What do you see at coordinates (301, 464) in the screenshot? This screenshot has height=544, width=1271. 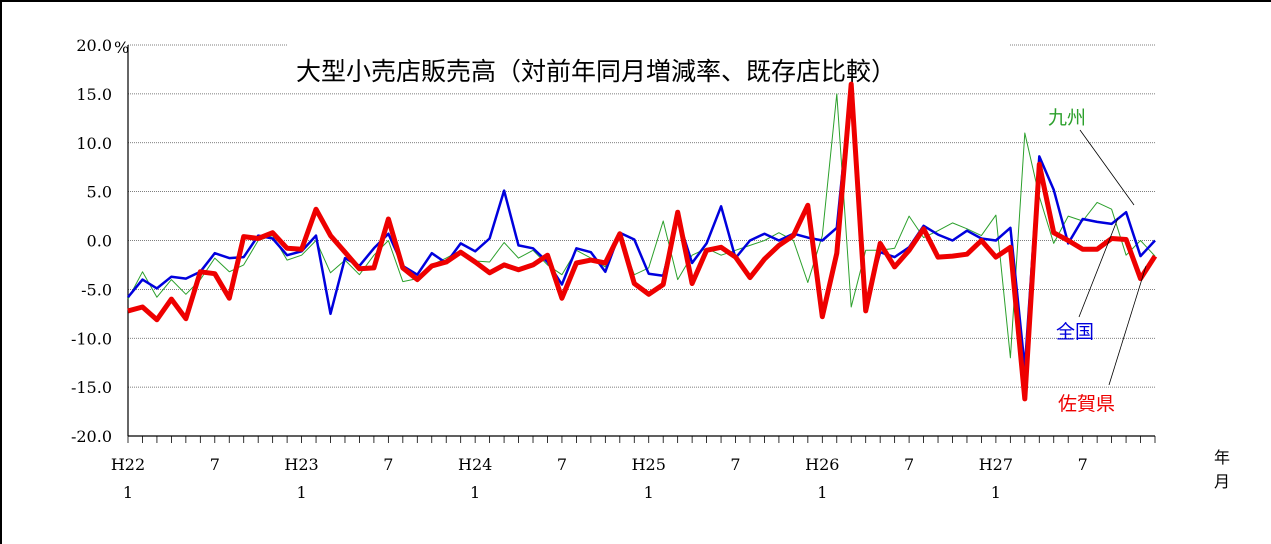 I see `x-tick-label: H23` at bounding box center [301, 464].